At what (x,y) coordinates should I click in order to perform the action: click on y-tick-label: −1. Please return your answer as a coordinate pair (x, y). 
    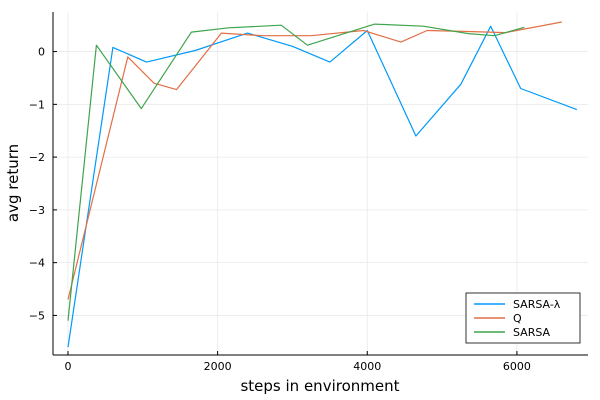
    Looking at the image, I should click on (37, 104).